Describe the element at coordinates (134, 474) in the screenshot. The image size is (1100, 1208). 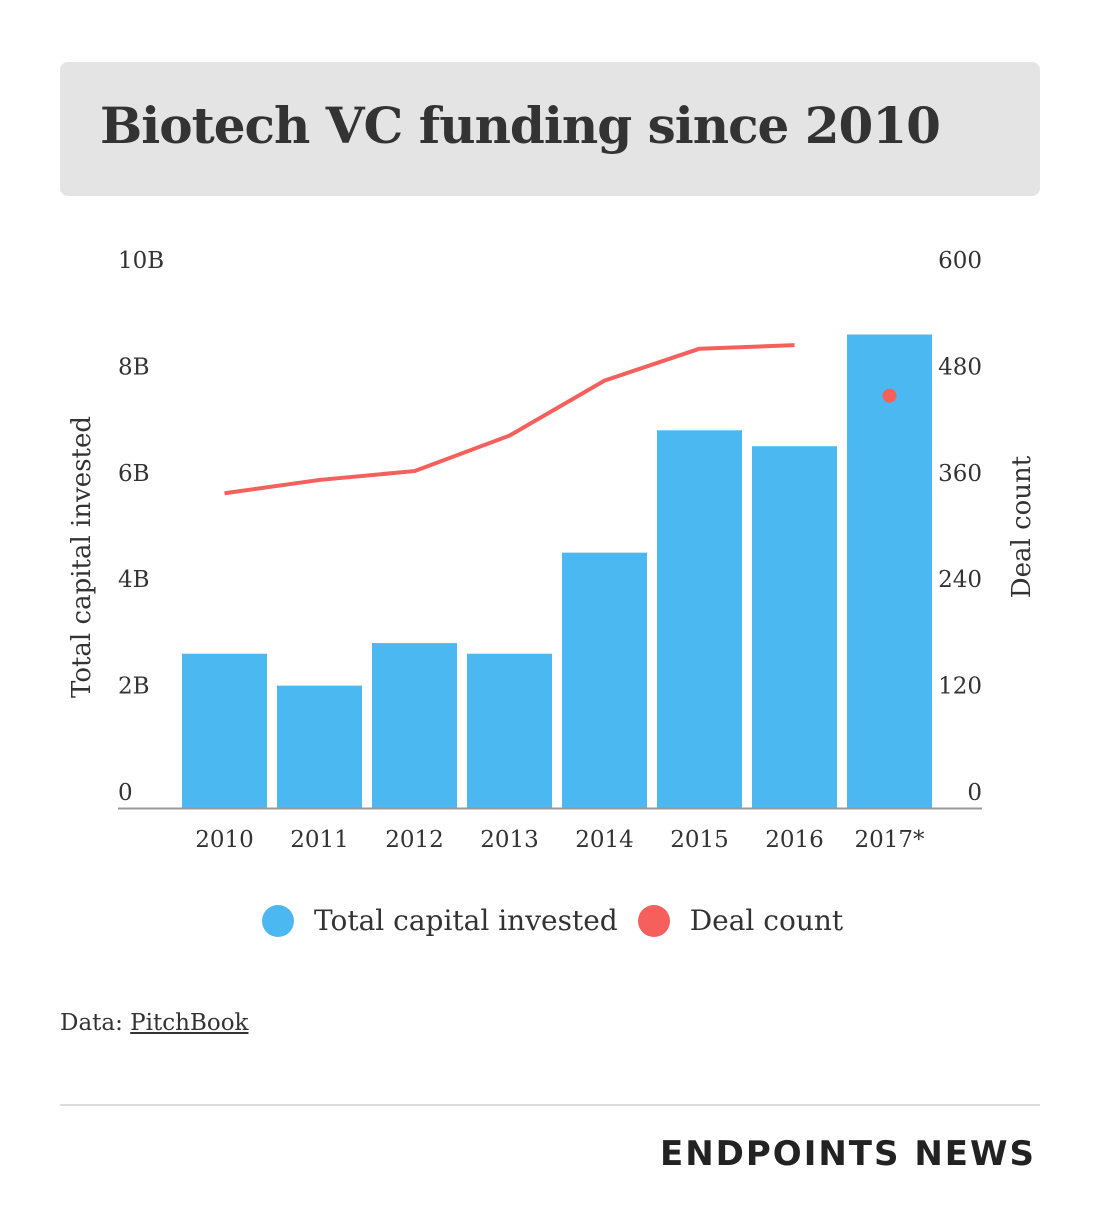
I see `left-tick-label: 6B` at that location.